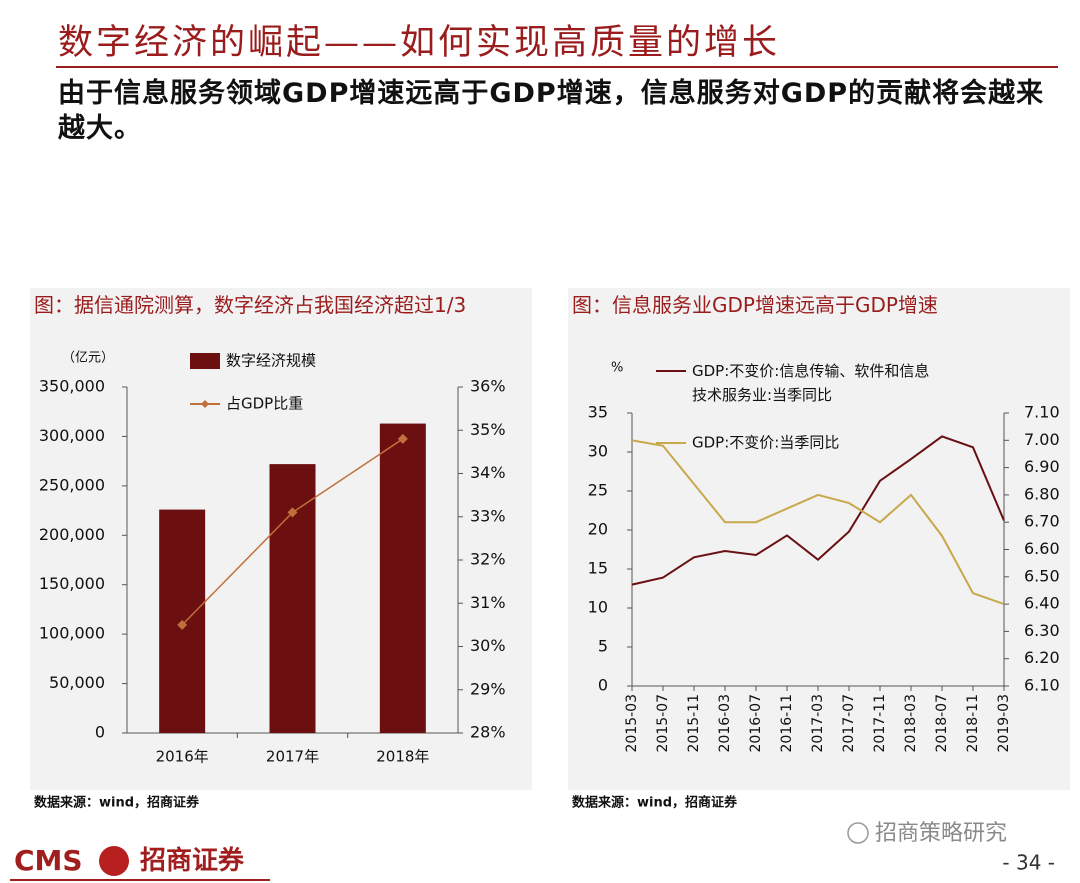  Describe the element at coordinates (402, 757) in the screenshot. I see `x-tick-label: 2018年` at that location.